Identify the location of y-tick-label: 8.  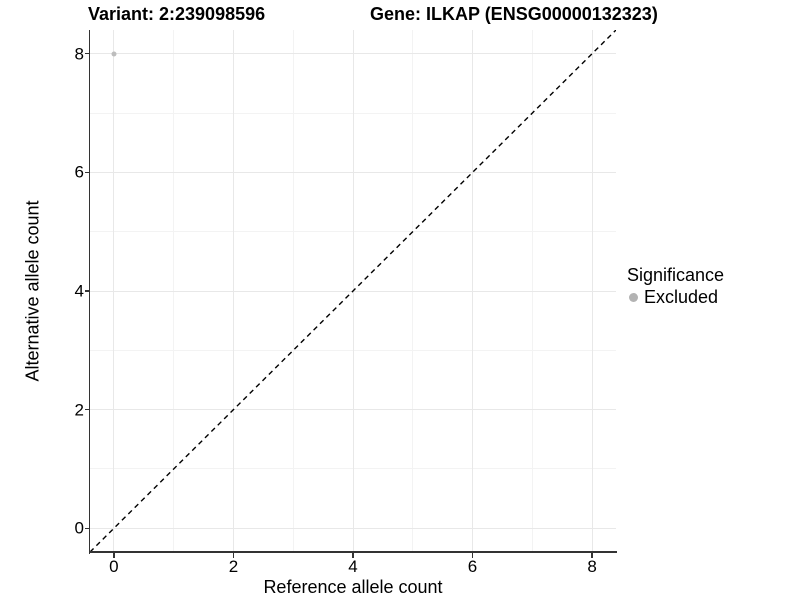
(79, 54).